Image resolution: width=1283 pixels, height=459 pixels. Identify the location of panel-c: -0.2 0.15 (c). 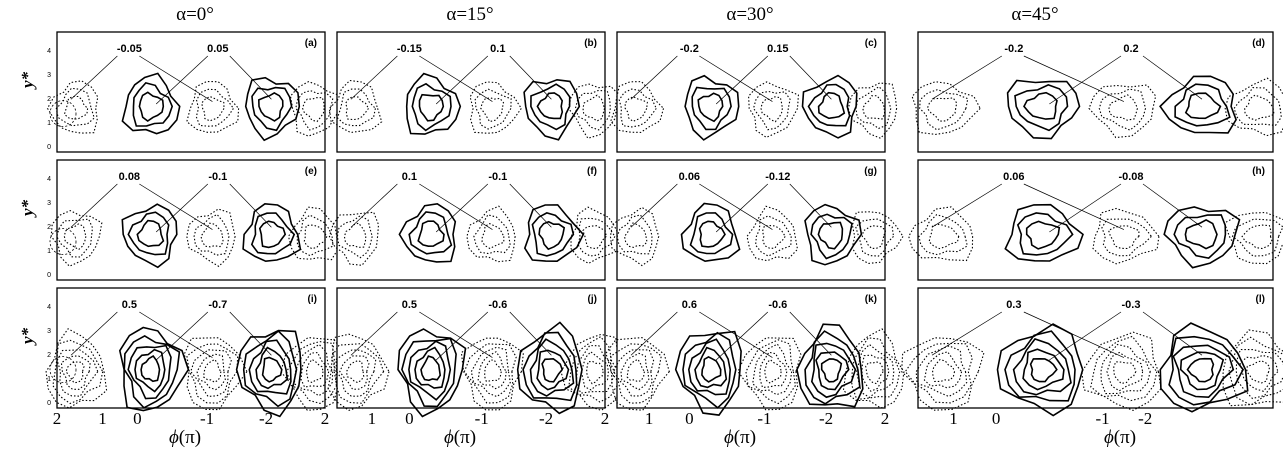
(754, 92).